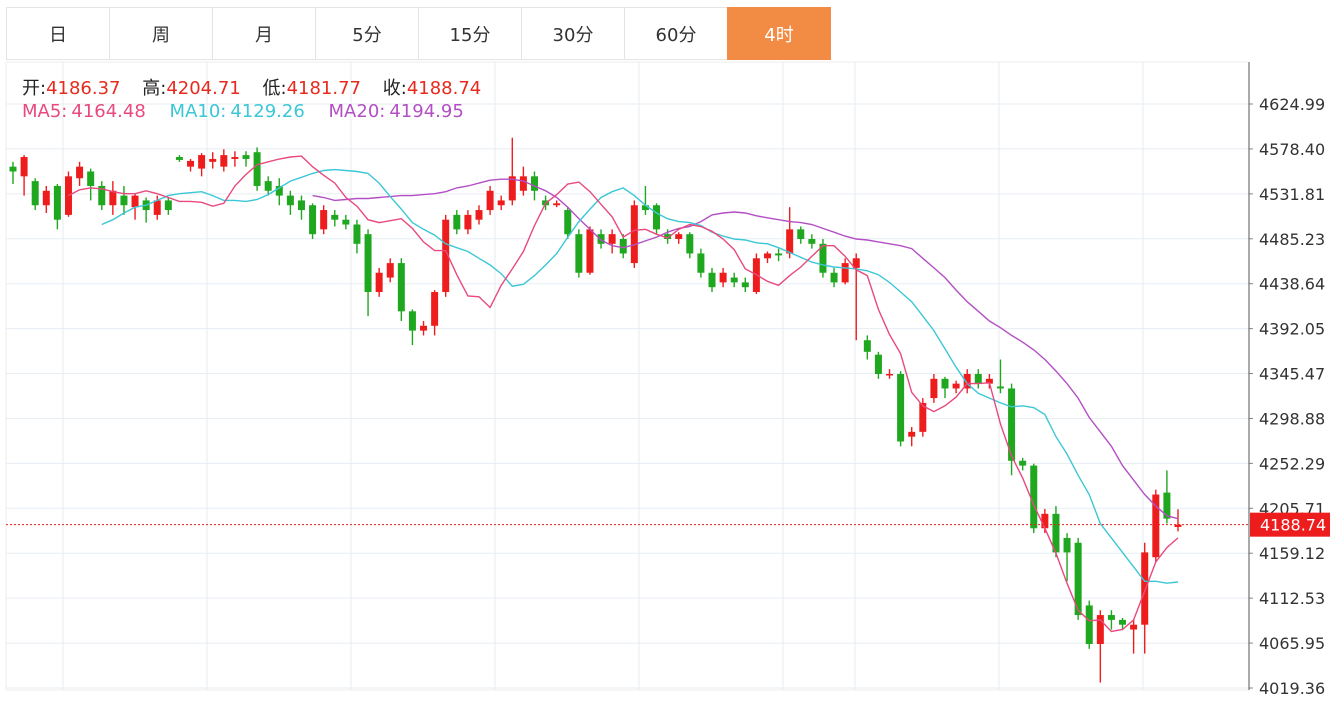 The height and width of the screenshot is (701, 1331). Describe the element at coordinates (444, 88) in the screenshot. I see `close-value: 4188.74` at that location.